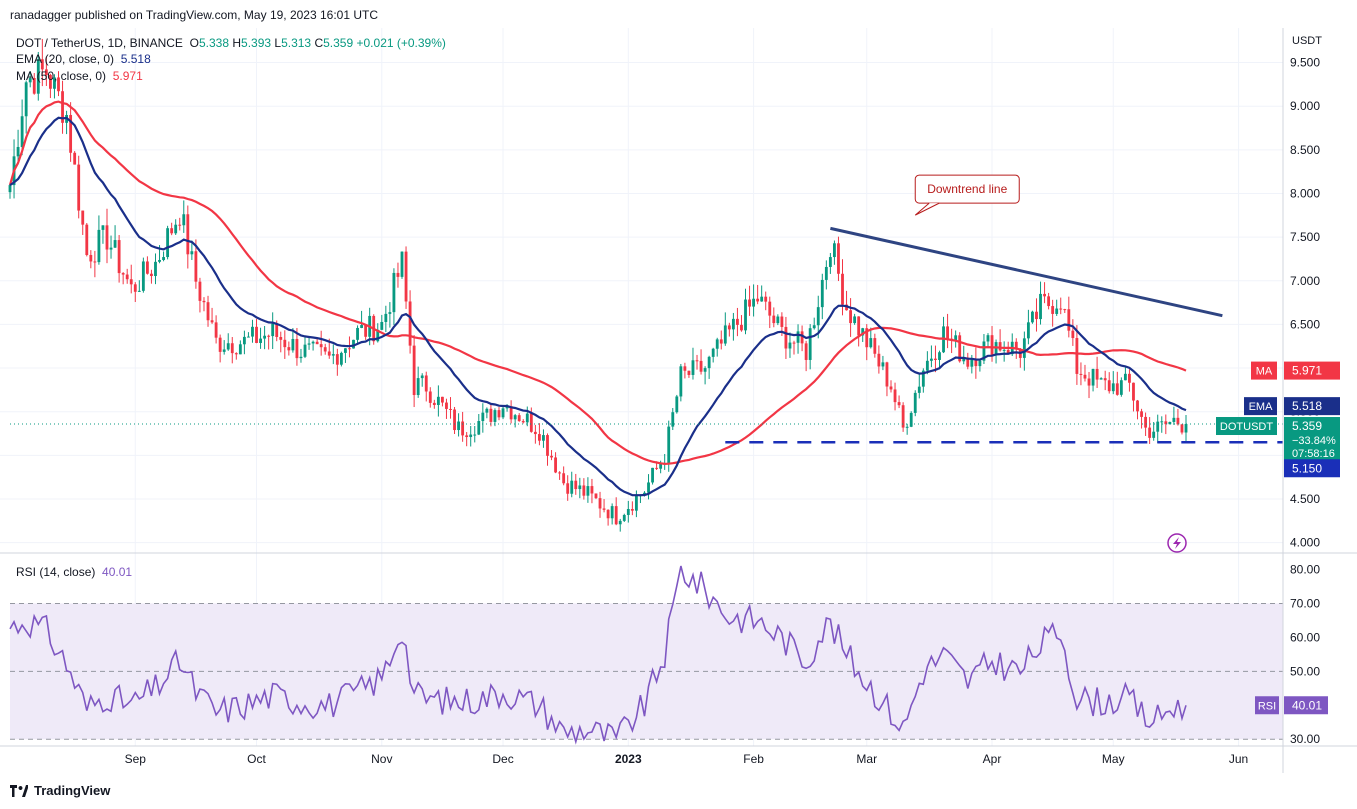 The image size is (1357, 809). What do you see at coordinates (60, 790) in the screenshot?
I see `footer-brand: TradingView` at bounding box center [60, 790].